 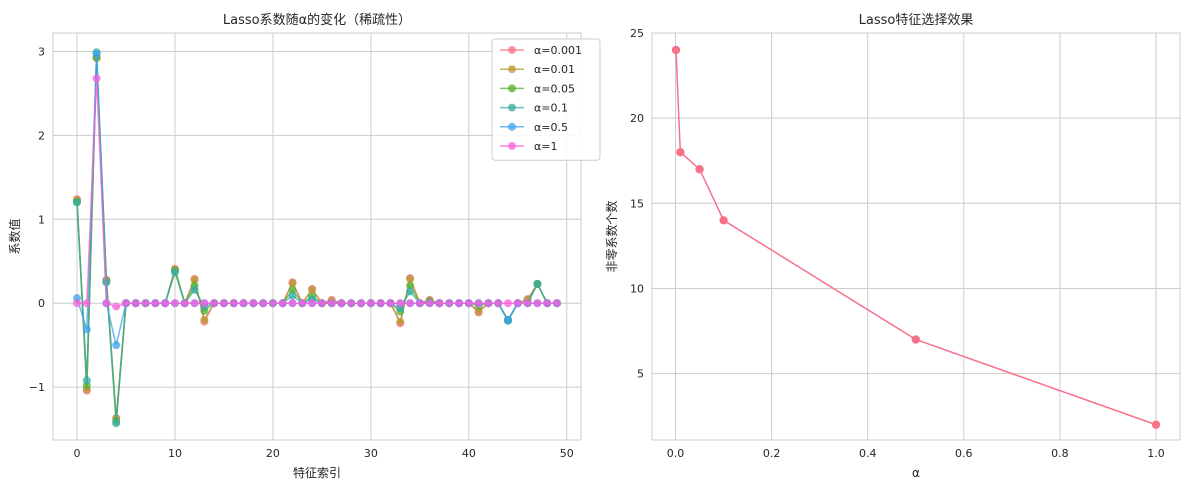 I want to click on y-tick-label: 0, so click(x=41, y=303).